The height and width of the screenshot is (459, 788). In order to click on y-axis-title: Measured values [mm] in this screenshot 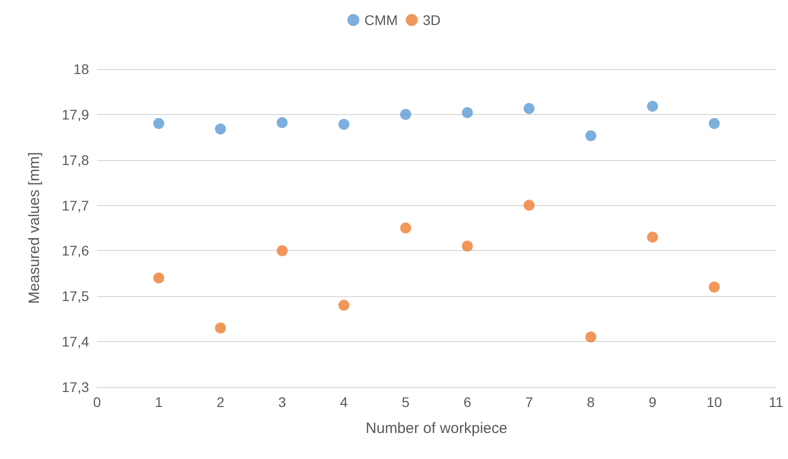, I will do `click(34, 228)`.